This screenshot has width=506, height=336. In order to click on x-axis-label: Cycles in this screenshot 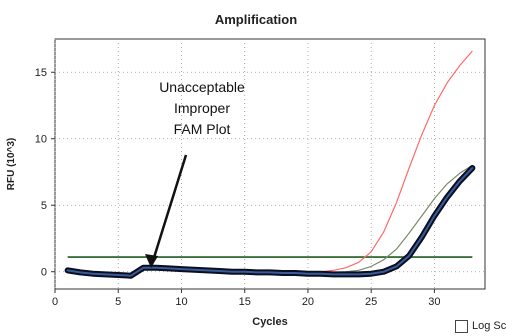, I will do `click(269, 322)`.